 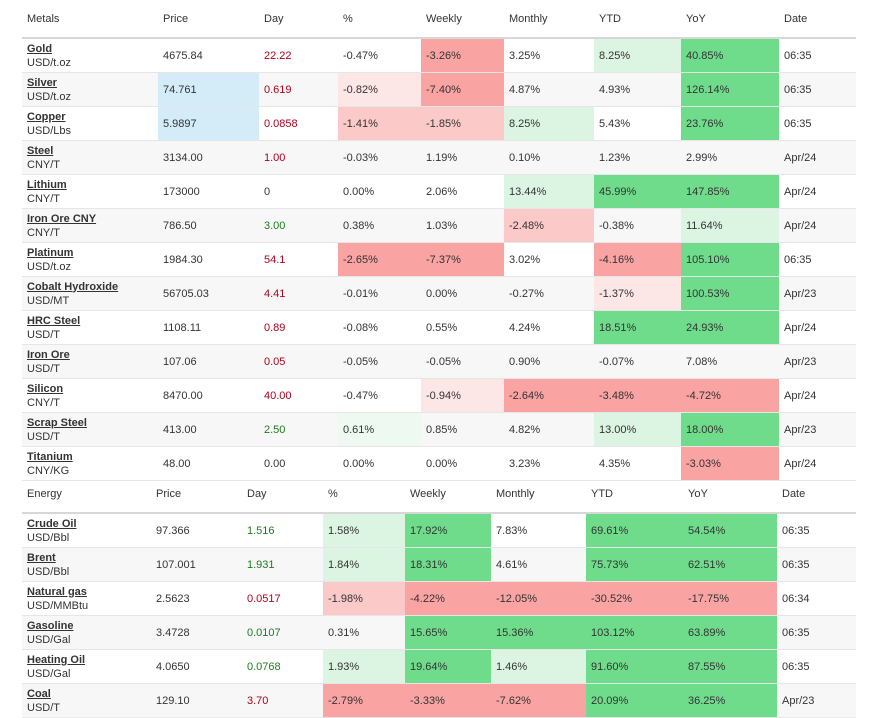 I want to click on commodity-link: Crude Oil, so click(x=52, y=523).